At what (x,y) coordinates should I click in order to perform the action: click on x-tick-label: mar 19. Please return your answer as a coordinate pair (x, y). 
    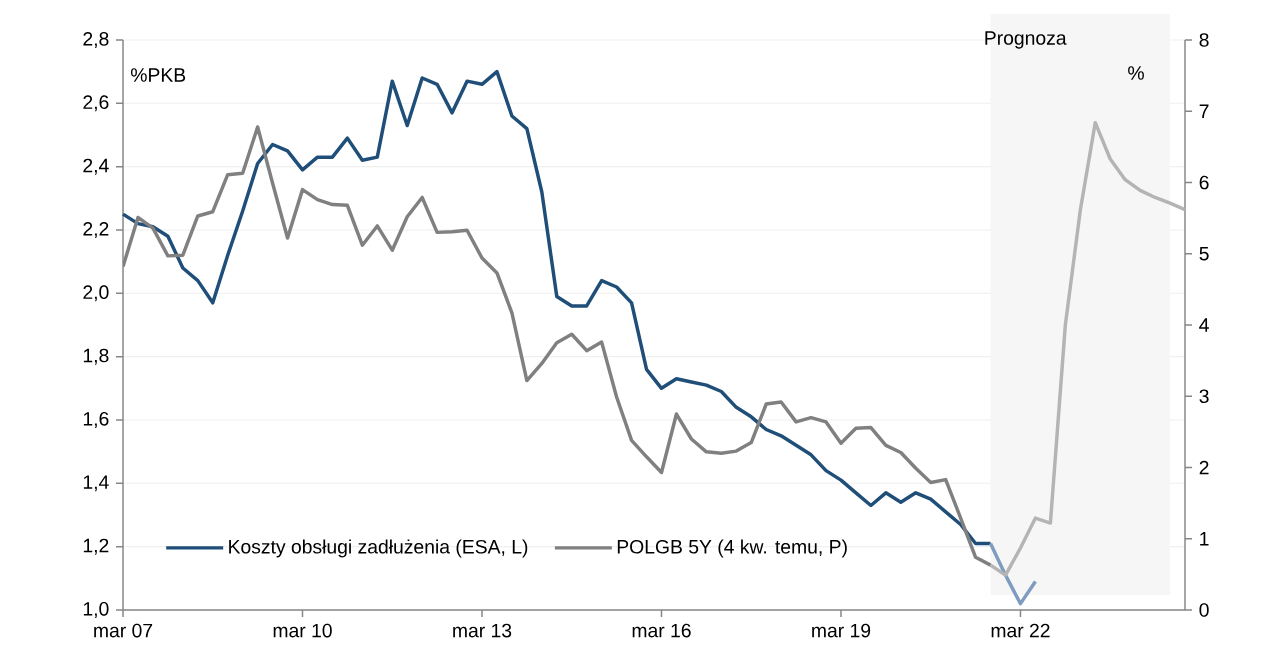
    Looking at the image, I should click on (841, 630).